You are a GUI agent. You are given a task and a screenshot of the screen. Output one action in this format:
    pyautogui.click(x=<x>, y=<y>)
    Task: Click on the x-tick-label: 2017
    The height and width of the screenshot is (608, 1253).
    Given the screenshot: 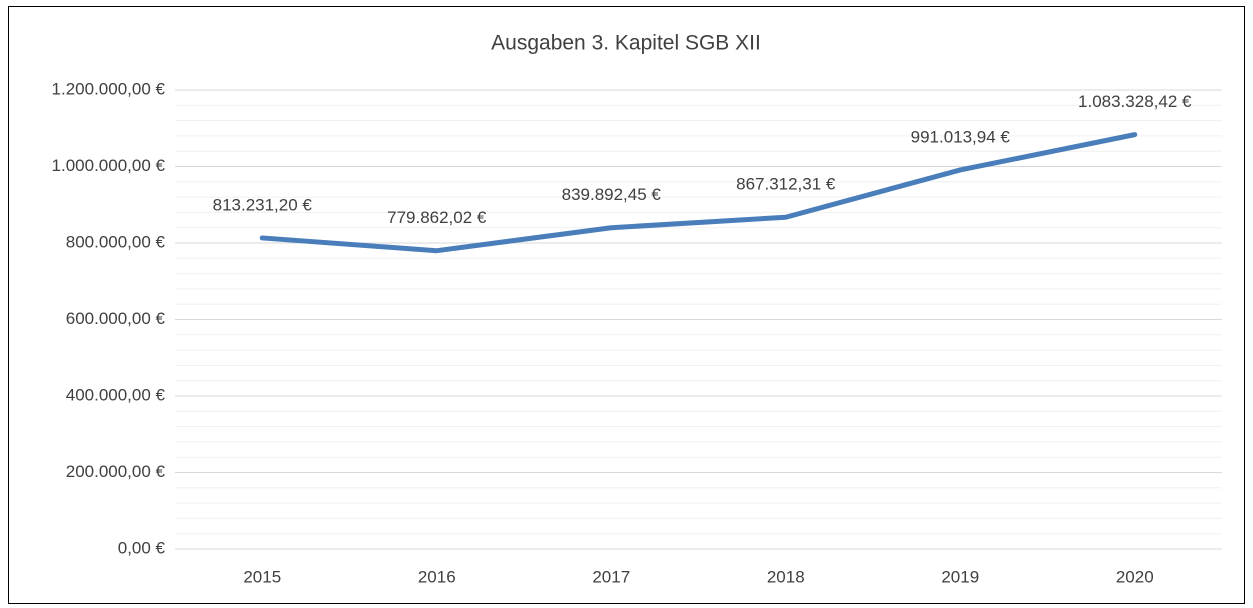 What is the action you would take?
    pyautogui.click(x=611, y=576)
    